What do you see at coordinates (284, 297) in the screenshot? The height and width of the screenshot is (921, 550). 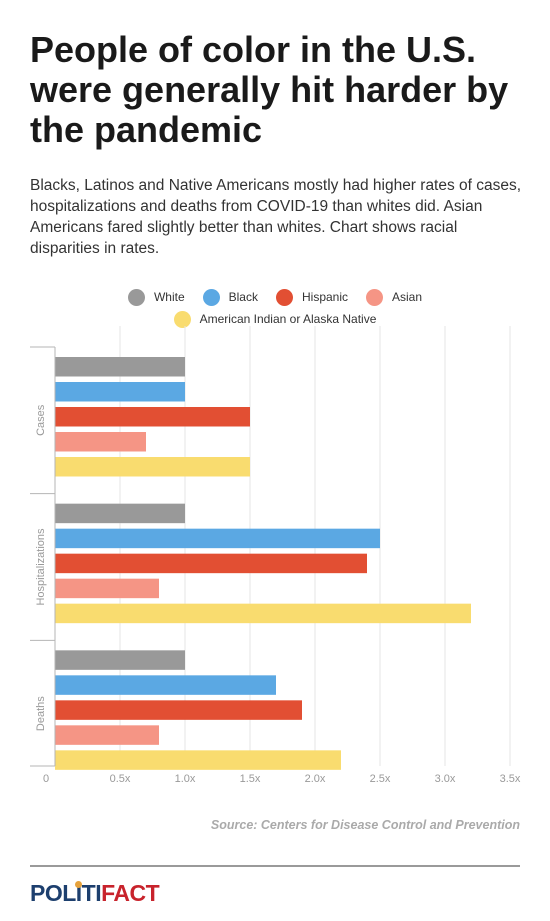 I see `legend-swatch-hispanic` at bounding box center [284, 297].